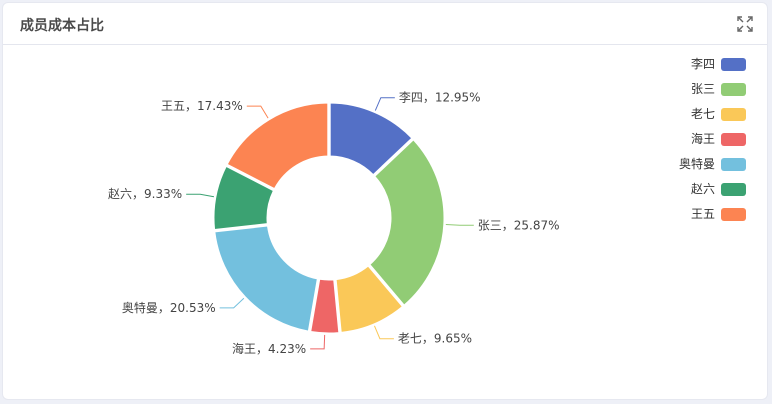 Image resolution: width=772 pixels, height=404 pixels. I want to click on legend-label-0: 李四, so click(703, 63).